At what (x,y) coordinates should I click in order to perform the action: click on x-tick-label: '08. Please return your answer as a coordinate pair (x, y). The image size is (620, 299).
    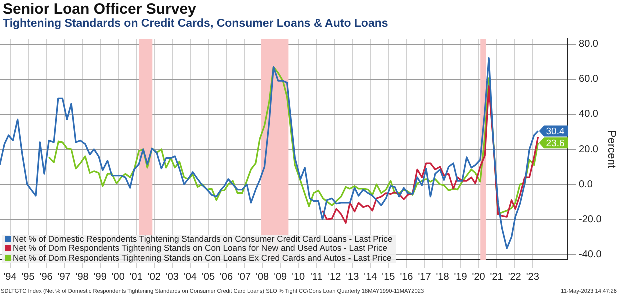
    Looking at the image, I should click on (263, 277).